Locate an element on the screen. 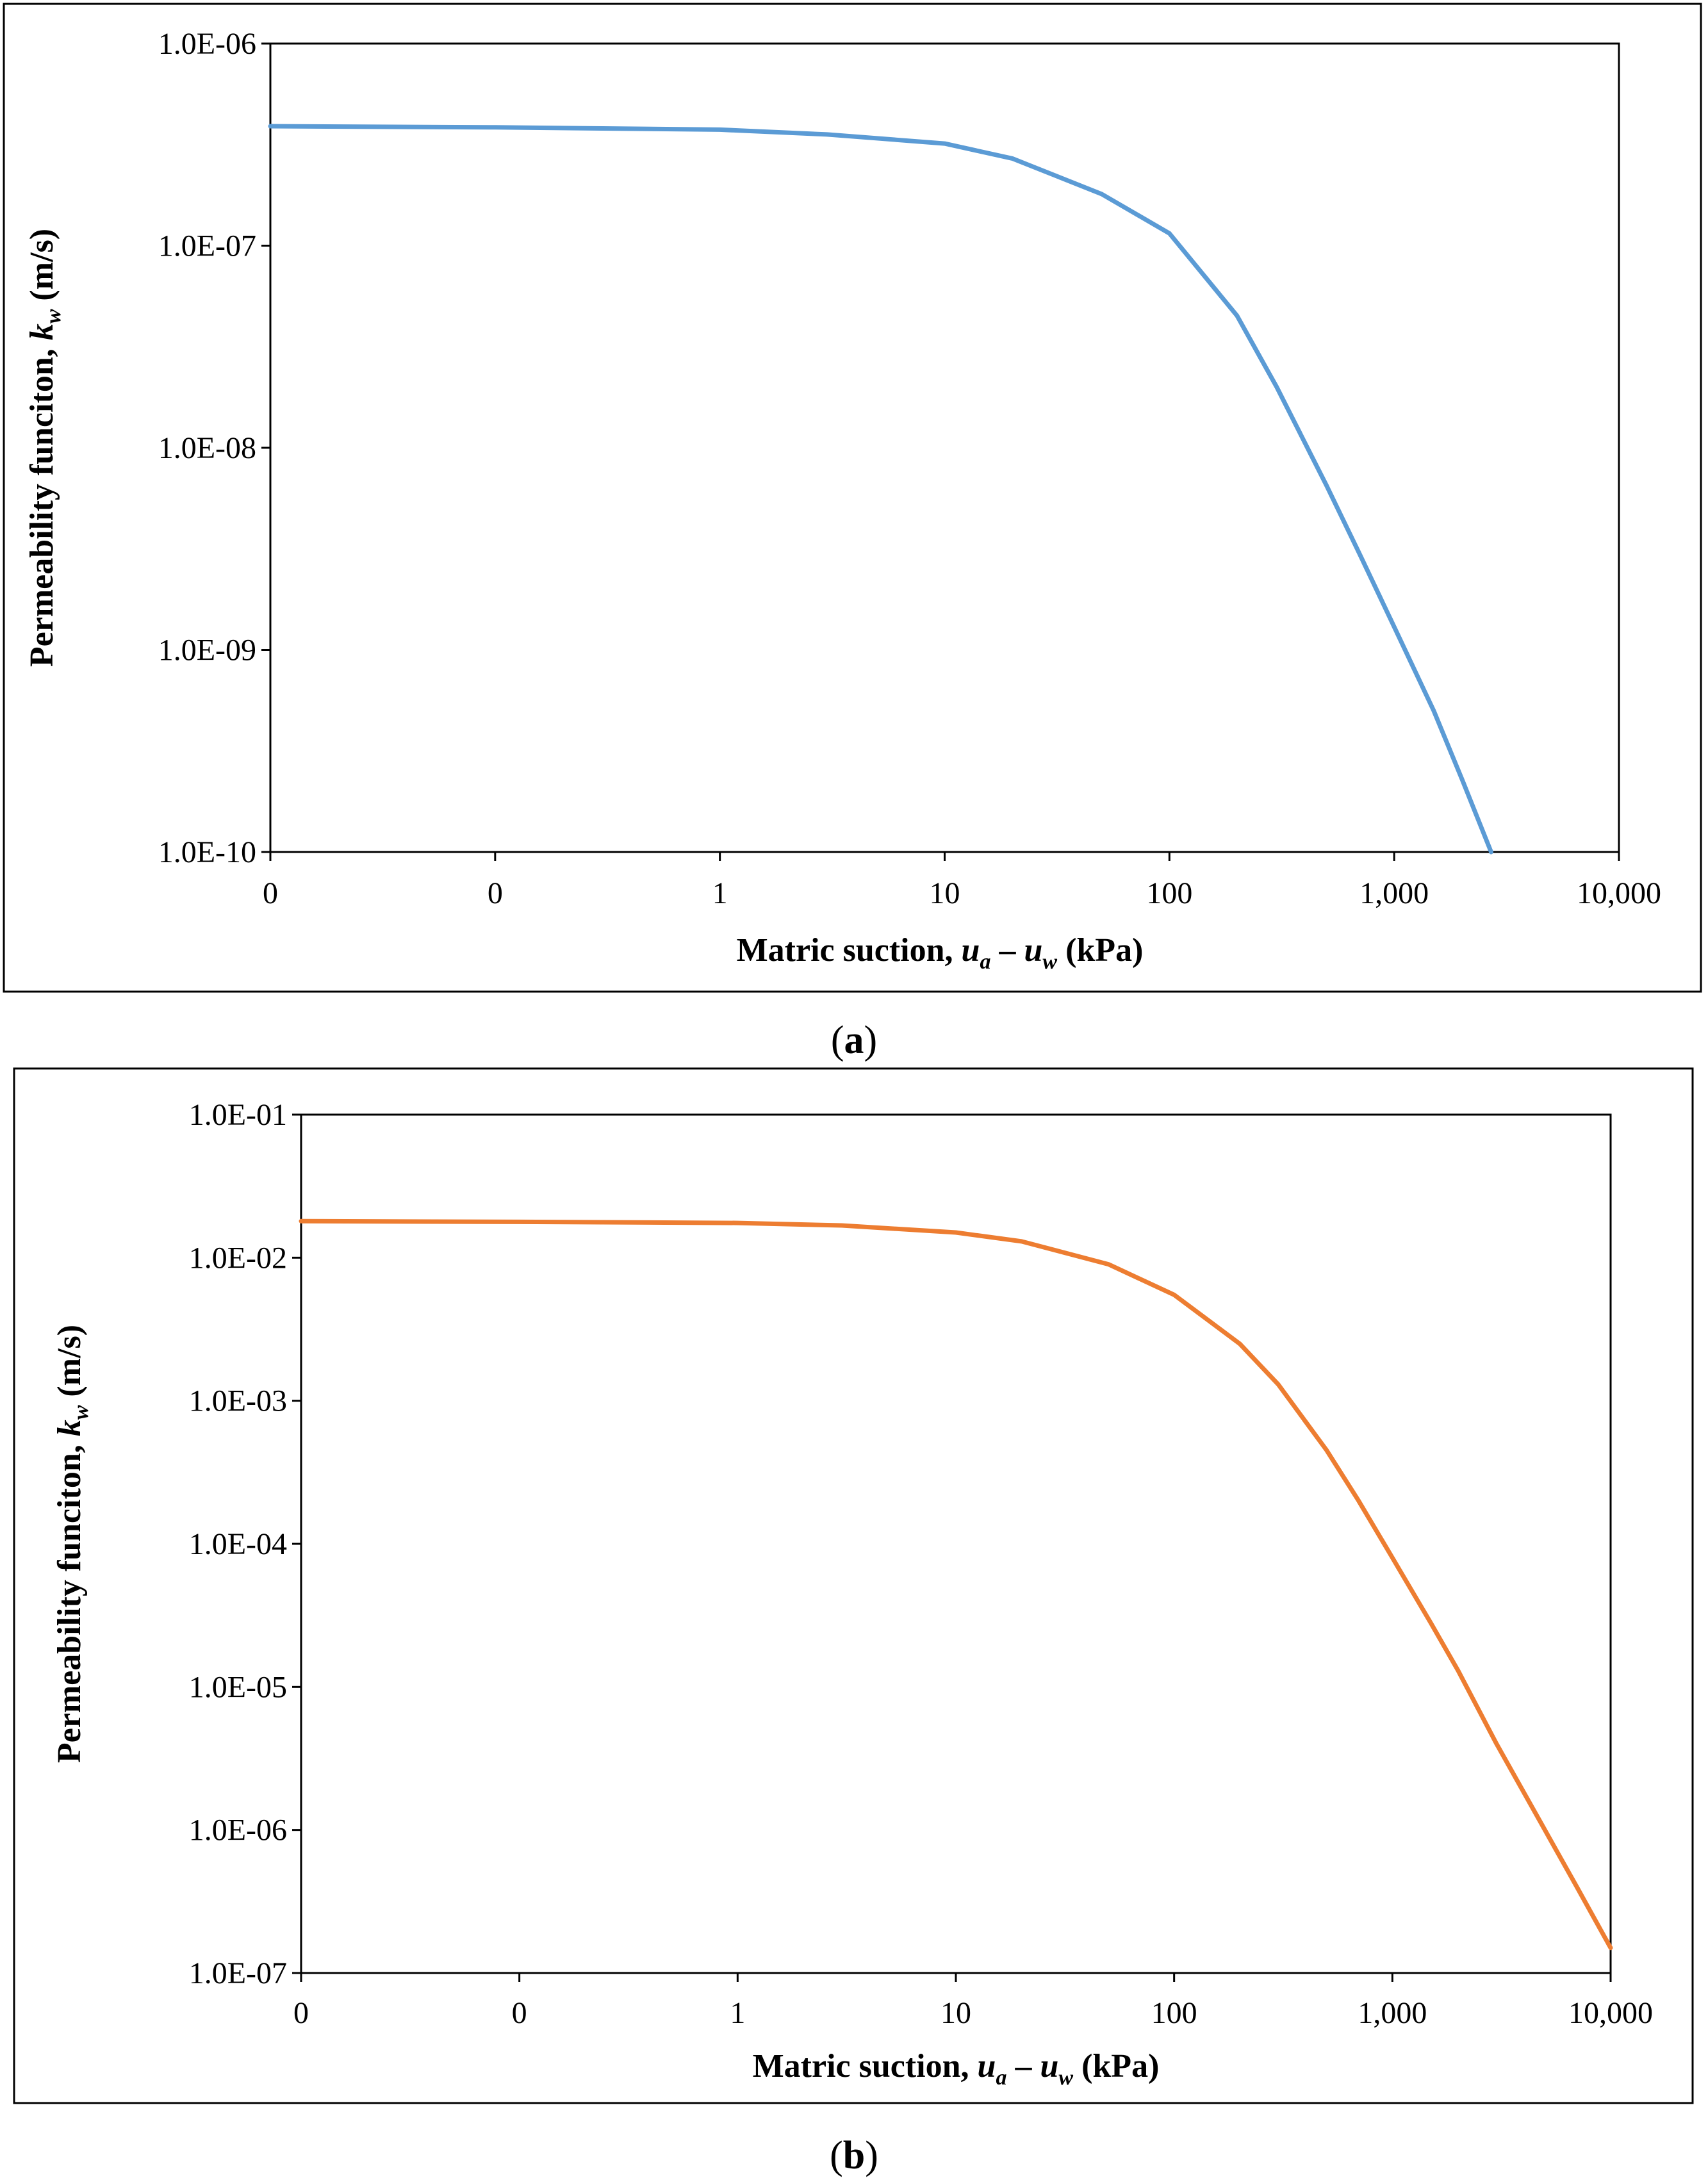  panel-caption: (b) is located at coordinates (854, 2156).